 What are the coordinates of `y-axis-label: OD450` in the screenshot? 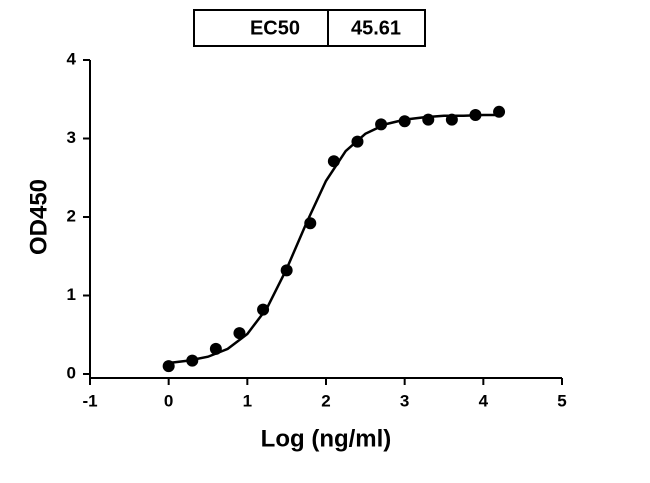 It's located at (38, 217).